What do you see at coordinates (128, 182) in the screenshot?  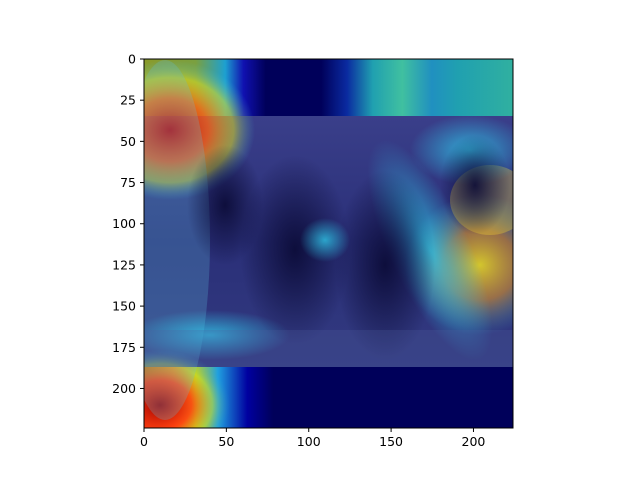 I see `y-tick-label: 75` at bounding box center [128, 182].